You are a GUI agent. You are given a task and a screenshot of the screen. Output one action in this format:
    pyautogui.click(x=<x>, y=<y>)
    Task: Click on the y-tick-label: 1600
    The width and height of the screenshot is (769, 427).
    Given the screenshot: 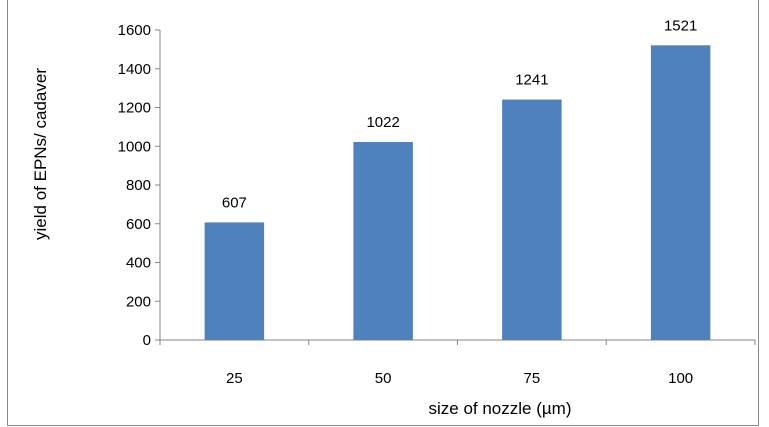 What is the action you would take?
    pyautogui.click(x=134, y=30)
    